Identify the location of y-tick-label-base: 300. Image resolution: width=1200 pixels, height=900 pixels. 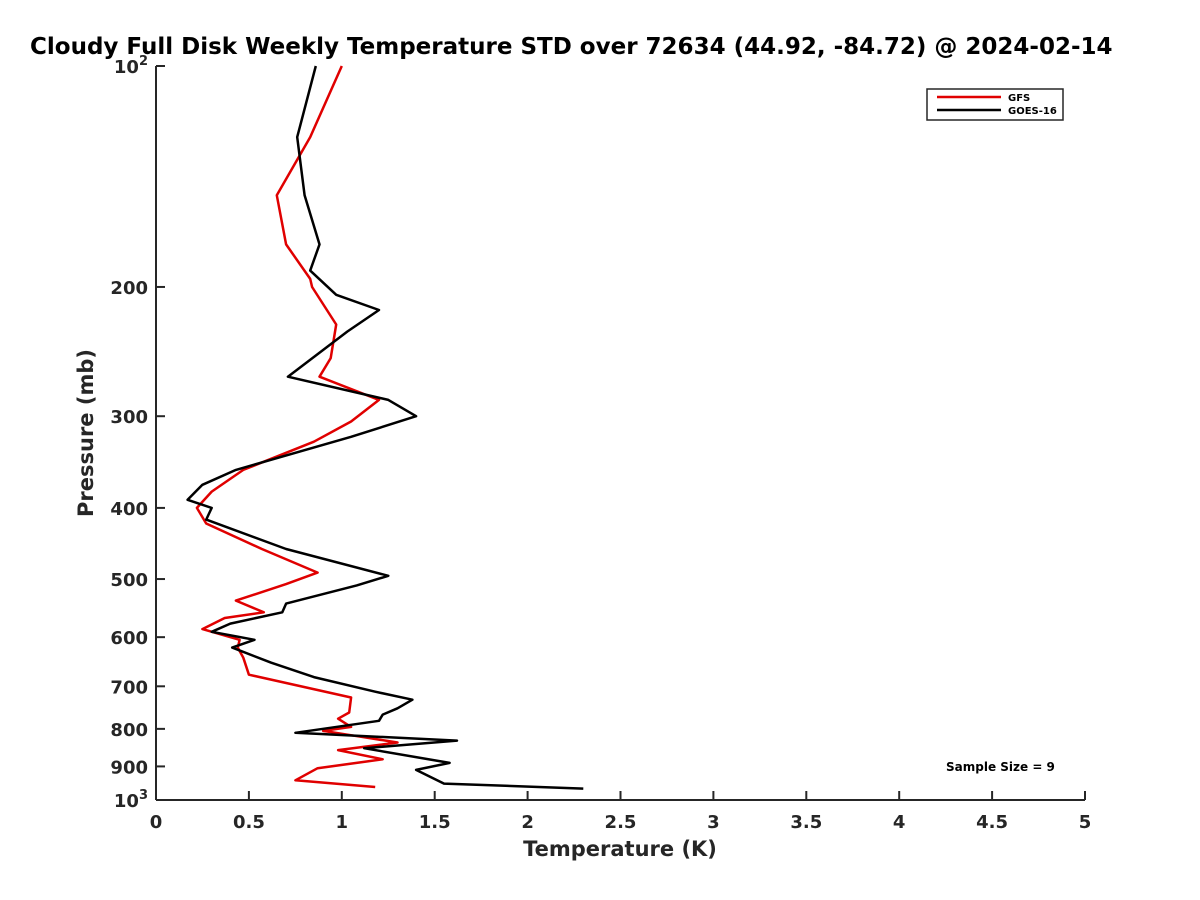
(129, 417).